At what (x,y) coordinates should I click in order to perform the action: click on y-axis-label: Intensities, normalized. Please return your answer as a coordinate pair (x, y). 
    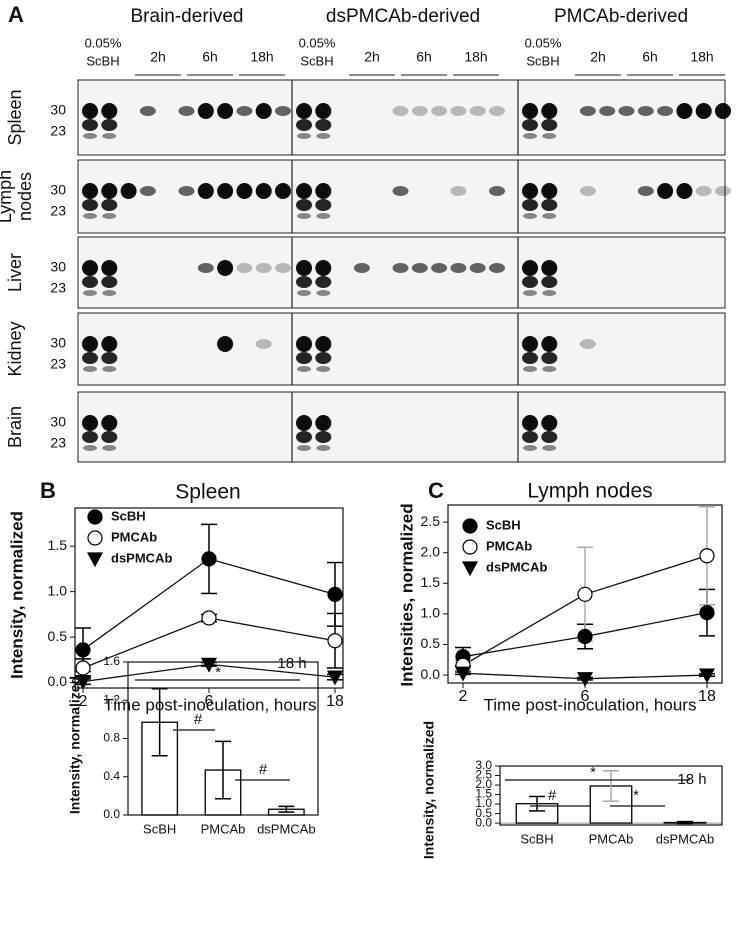
    Looking at the image, I should click on (406, 594).